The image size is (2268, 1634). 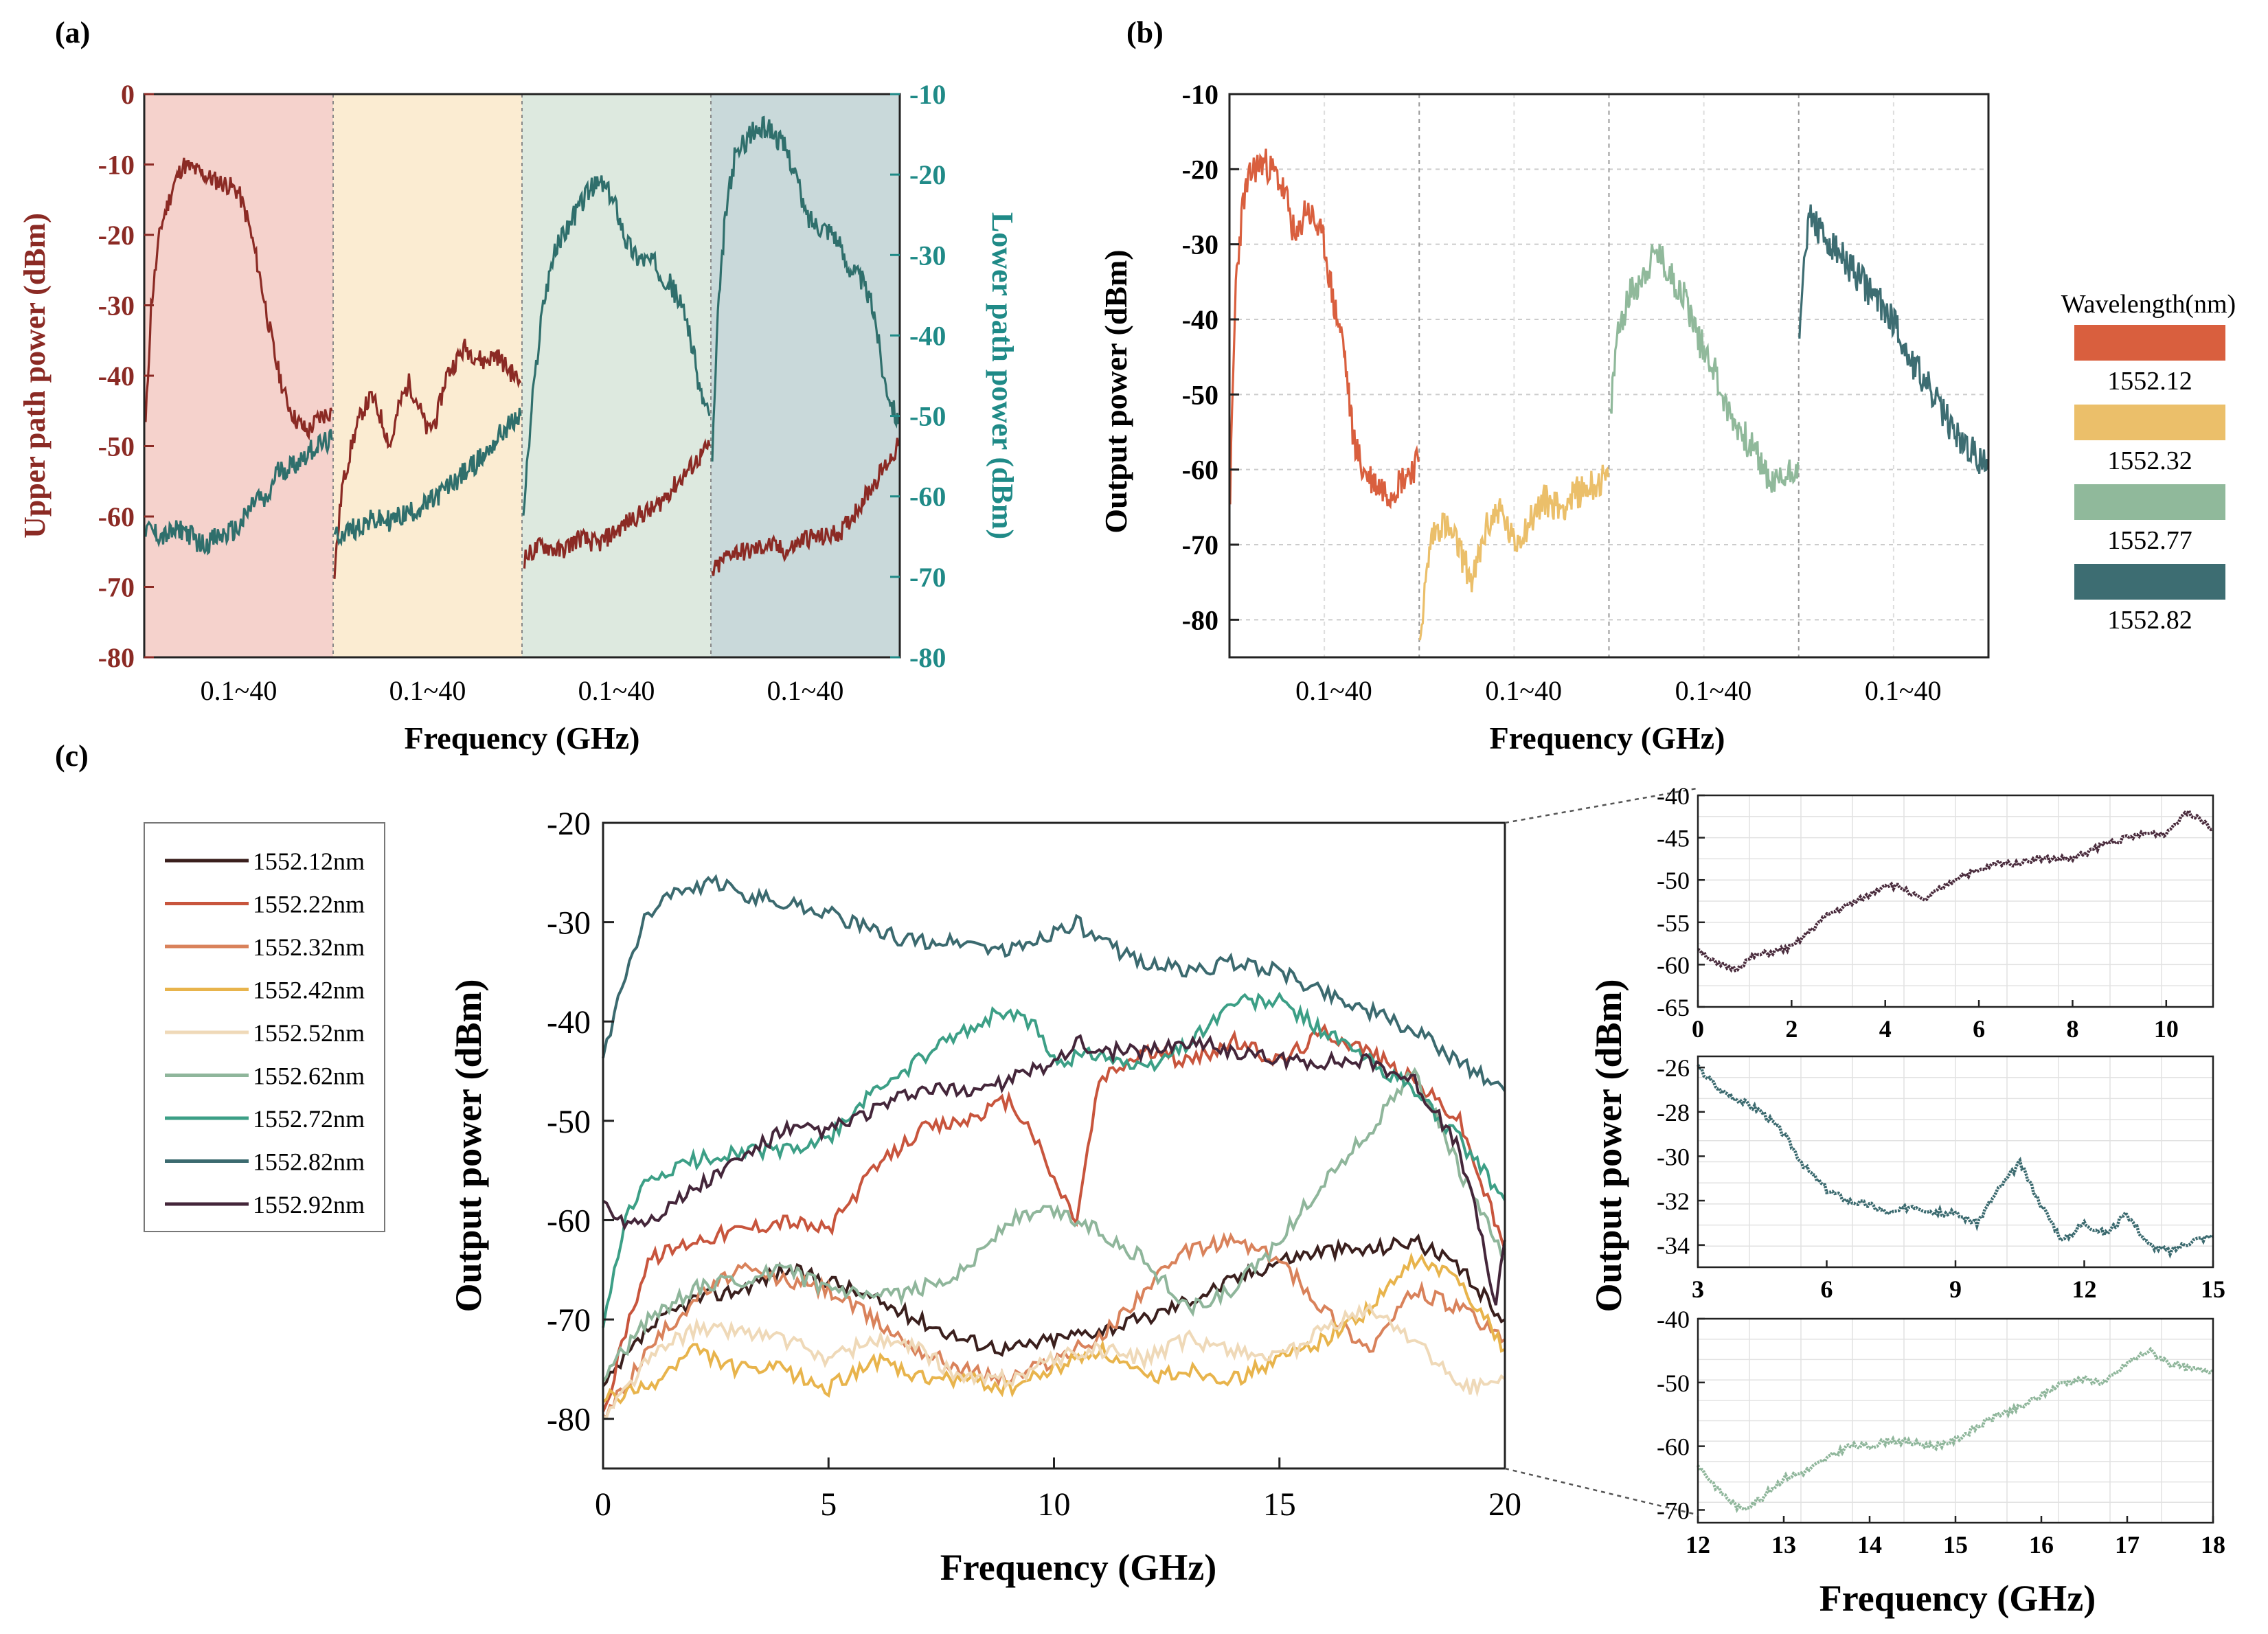 I want to click on panel-c-y-tick-label: -20, so click(x=569, y=824).